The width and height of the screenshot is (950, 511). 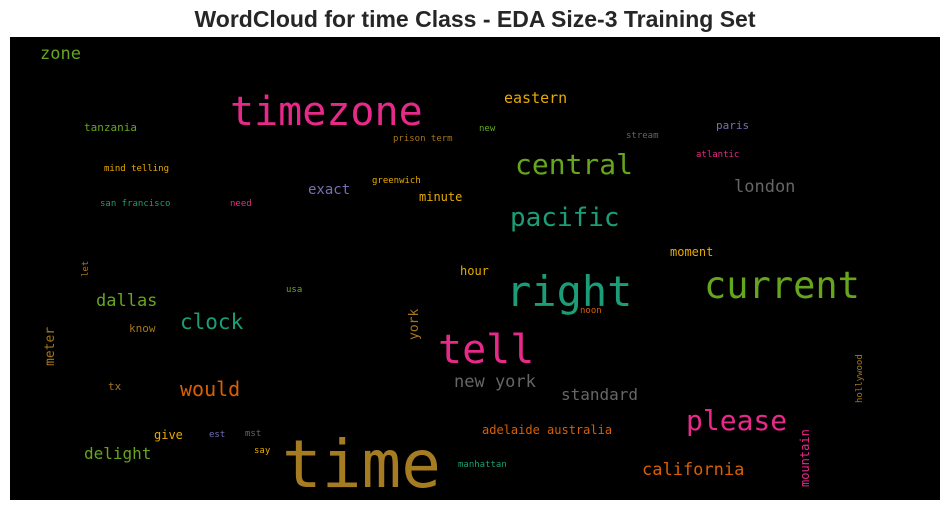 I want to click on word-usa: usa, so click(x=294, y=290).